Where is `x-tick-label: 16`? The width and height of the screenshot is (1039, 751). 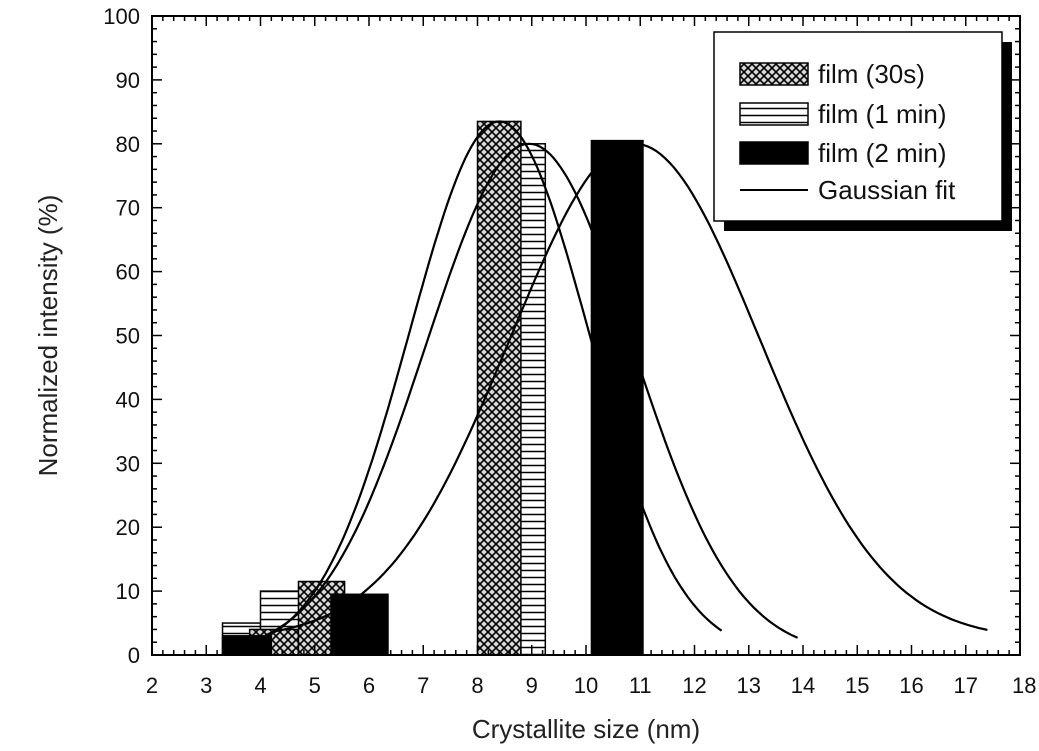
x-tick-label: 16 is located at coordinates (911, 685).